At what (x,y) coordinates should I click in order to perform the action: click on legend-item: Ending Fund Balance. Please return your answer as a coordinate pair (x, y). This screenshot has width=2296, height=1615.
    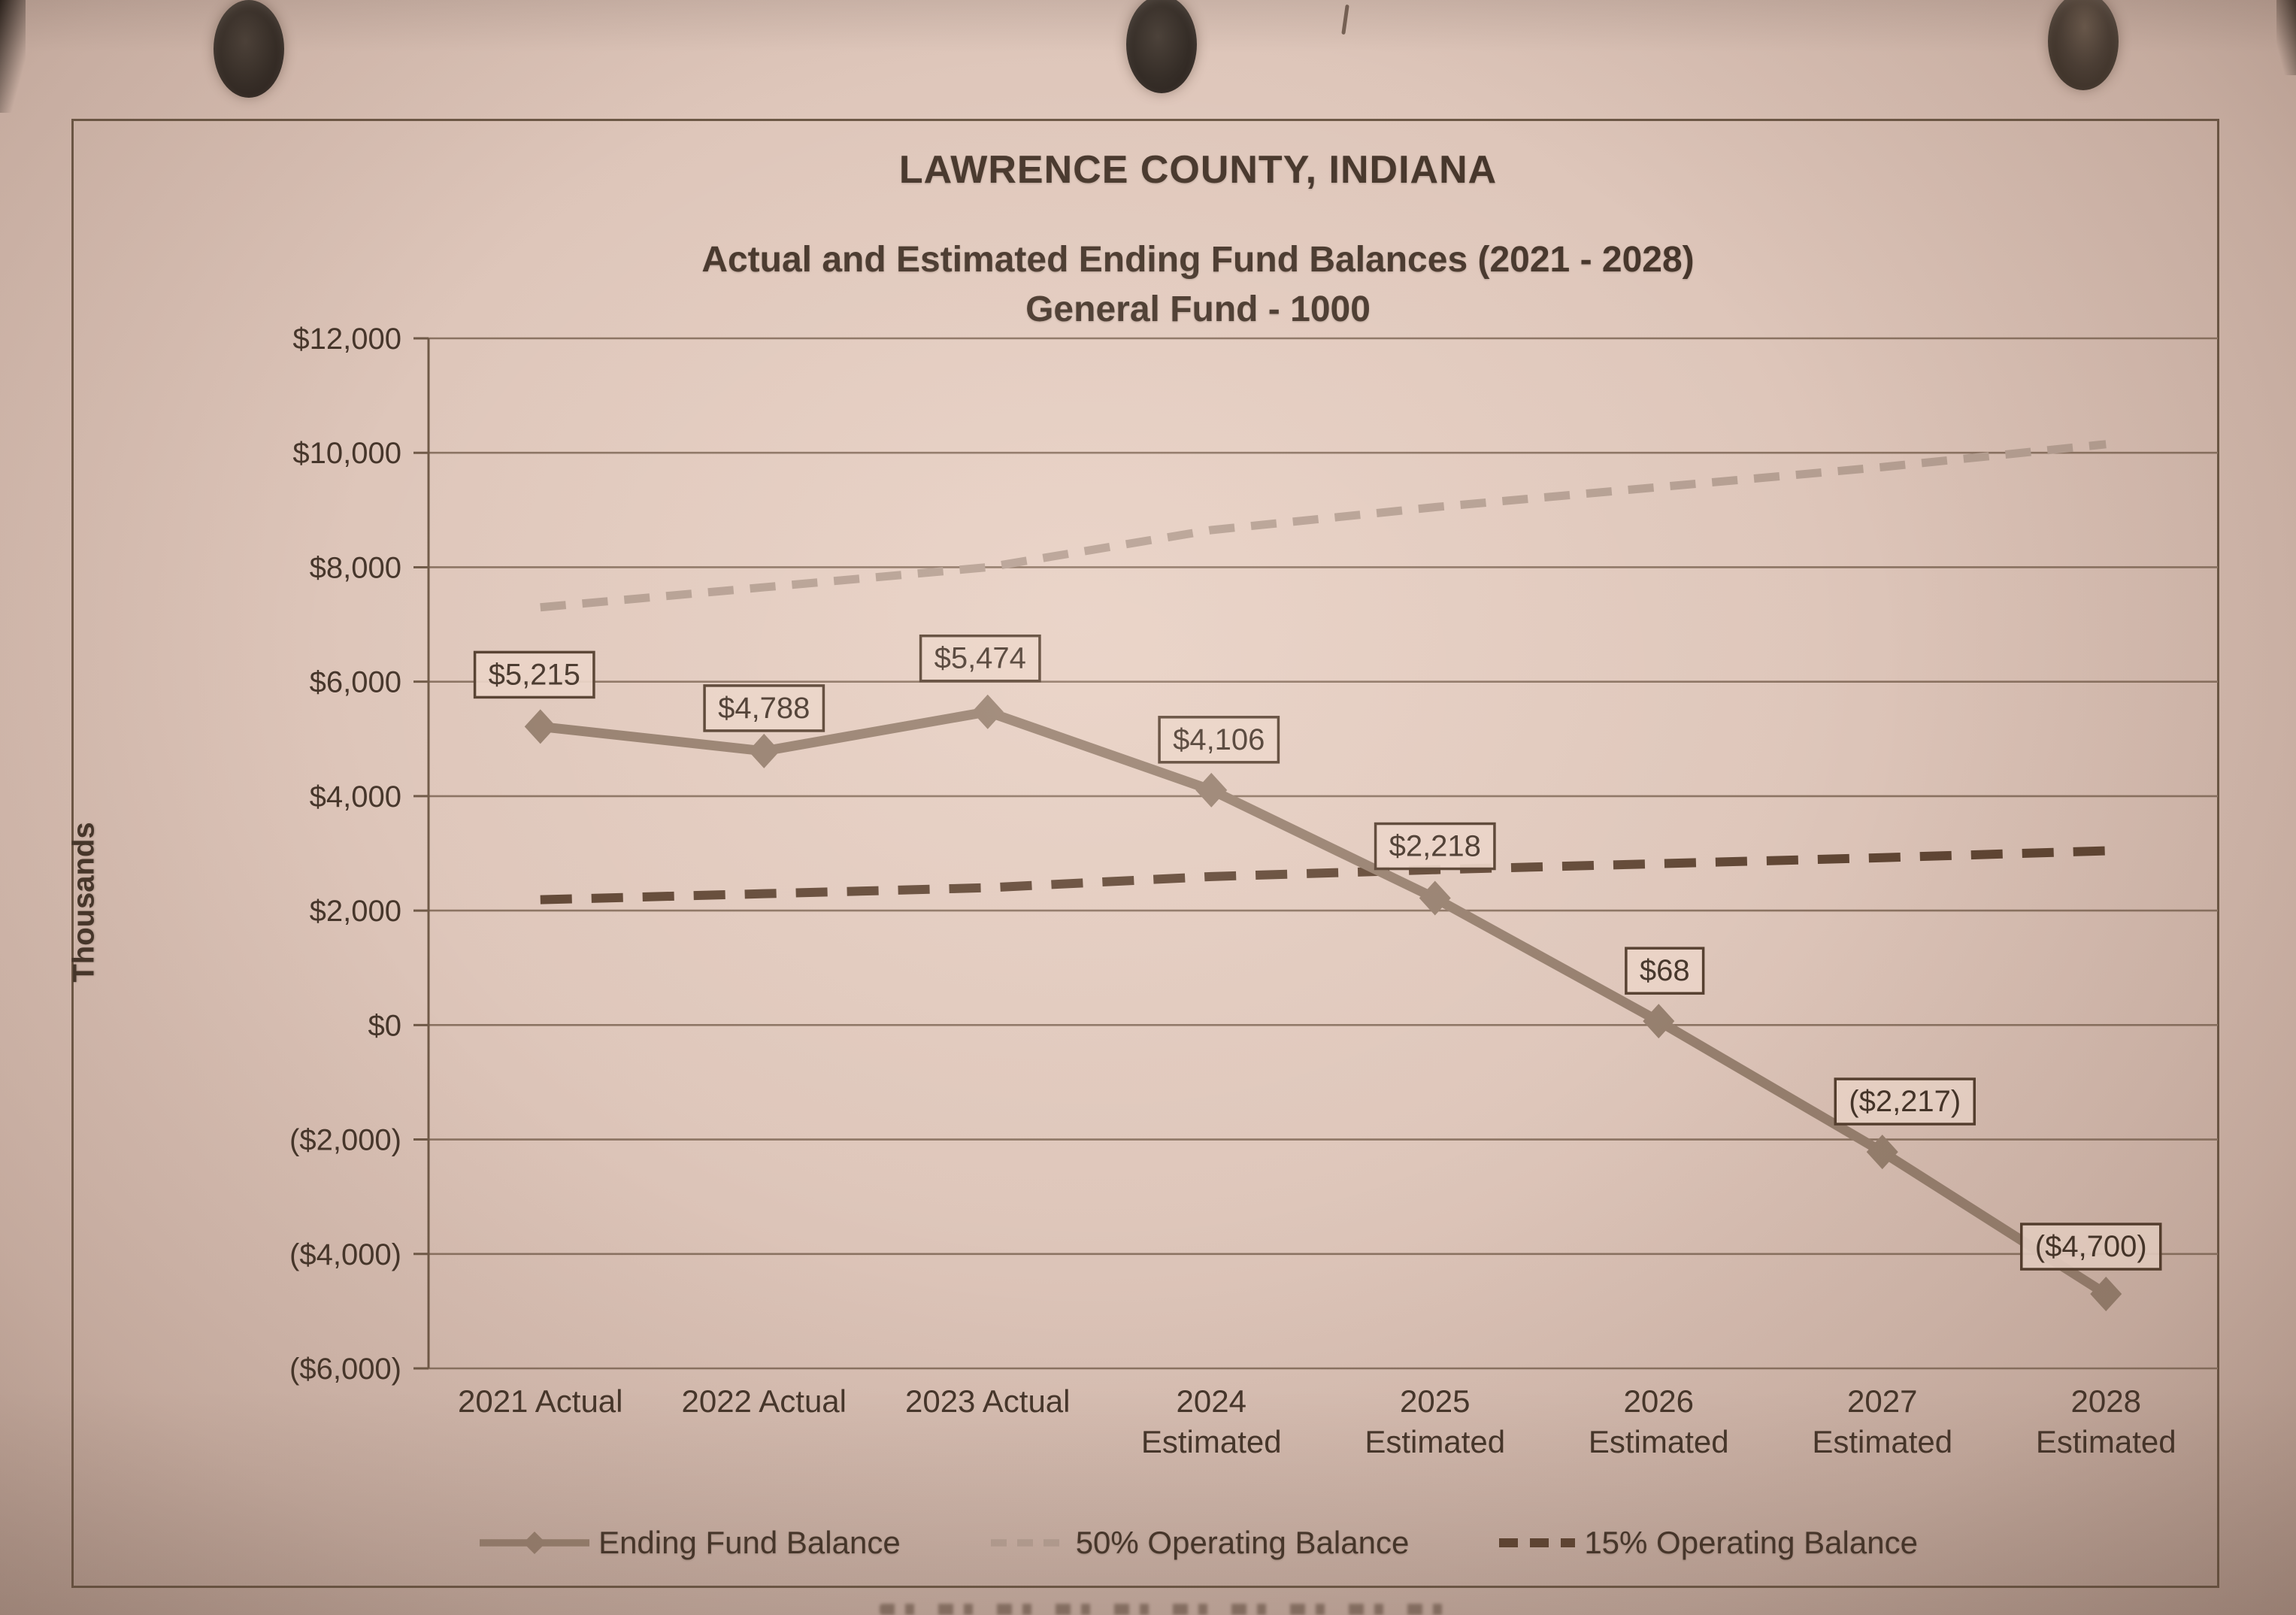
    Looking at the image, I should click on (689, 1543).